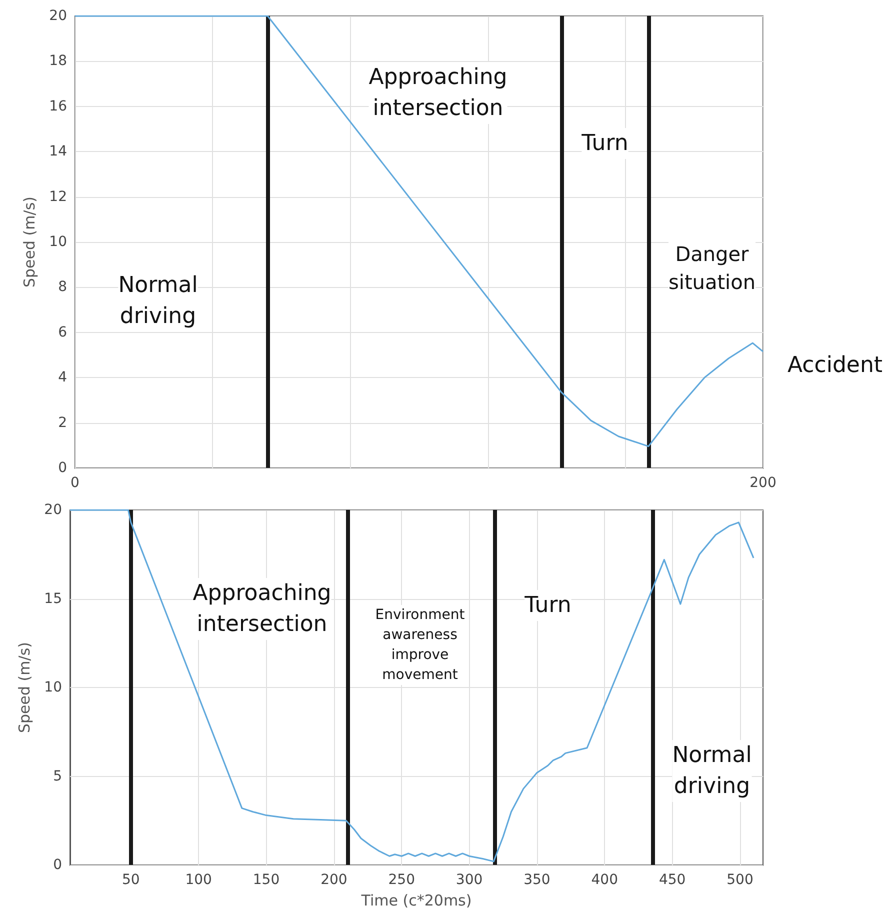 The width and height of the screenshot is (893, 921). What do you see at coordinates (401, 880) in the screenshot?
I see `x-tick-label: 250` at bounding box center [401, 880].